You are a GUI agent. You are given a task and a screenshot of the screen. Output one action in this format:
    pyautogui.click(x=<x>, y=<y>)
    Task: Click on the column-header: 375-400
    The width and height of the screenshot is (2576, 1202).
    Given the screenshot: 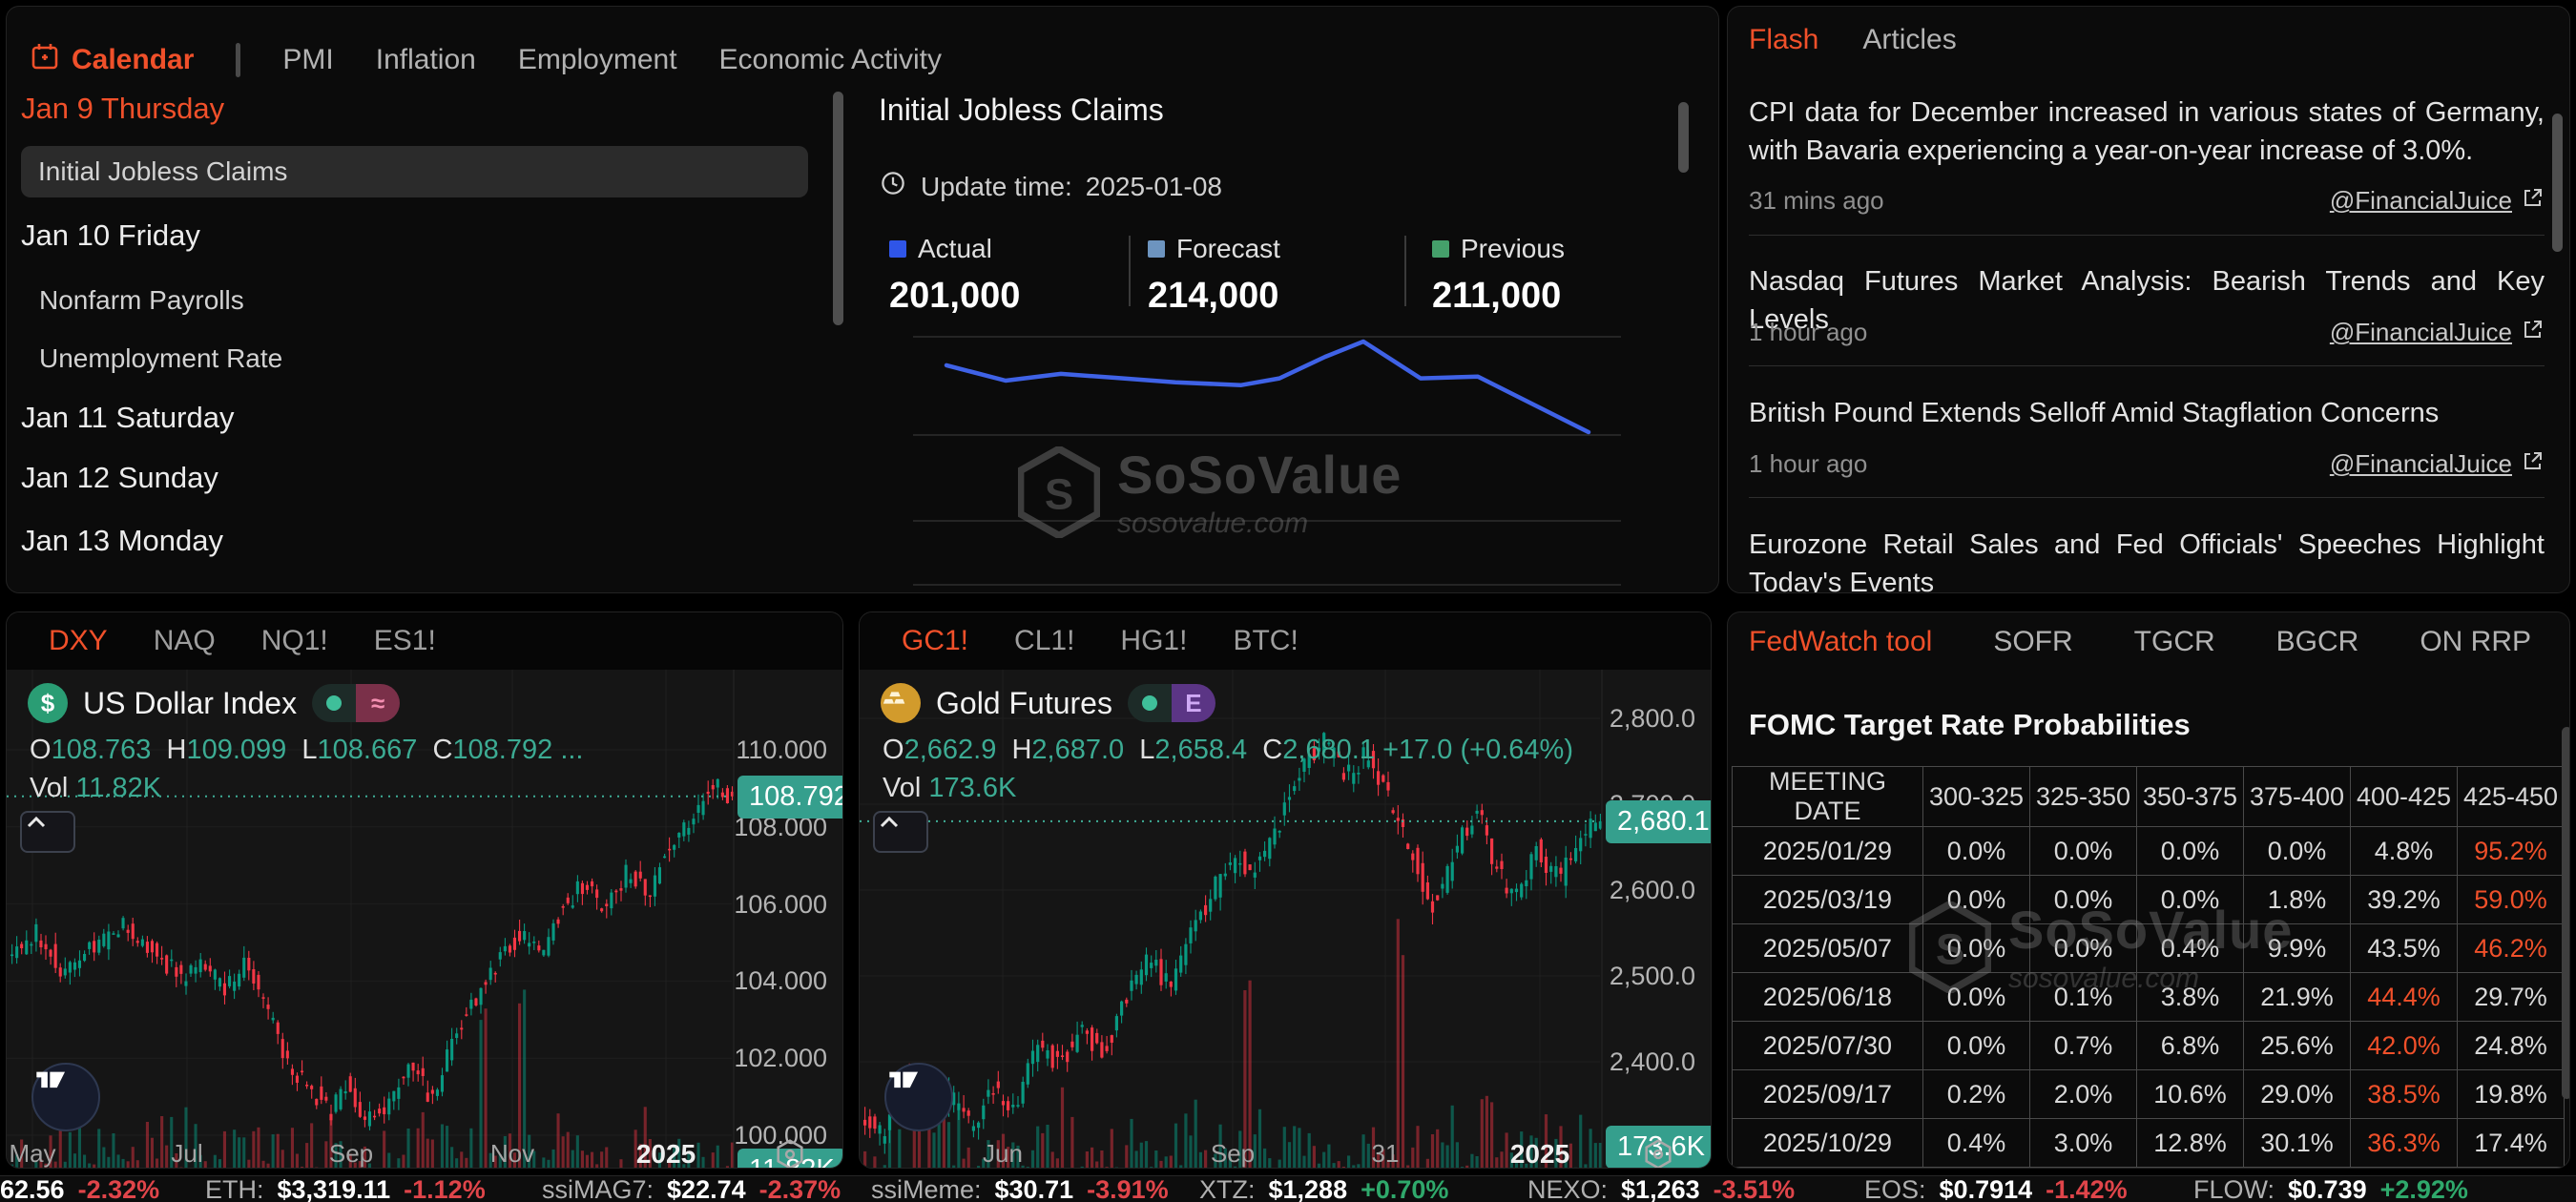 What is the action you would take?
    pyautogui.click(x=2297, y=797)
    